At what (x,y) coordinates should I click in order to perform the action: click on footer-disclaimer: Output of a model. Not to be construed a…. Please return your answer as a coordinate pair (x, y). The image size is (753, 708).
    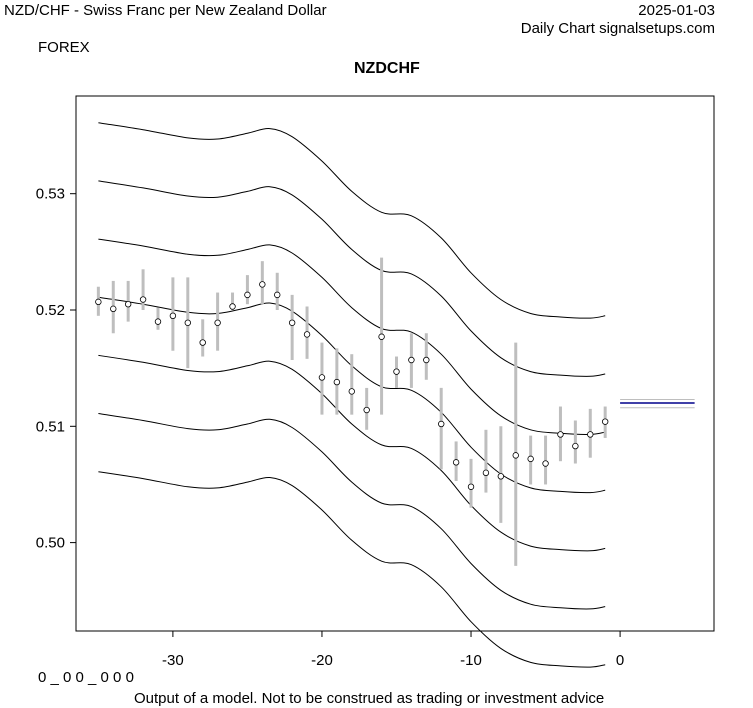
    Looking at the image, I should click on (369, 698).